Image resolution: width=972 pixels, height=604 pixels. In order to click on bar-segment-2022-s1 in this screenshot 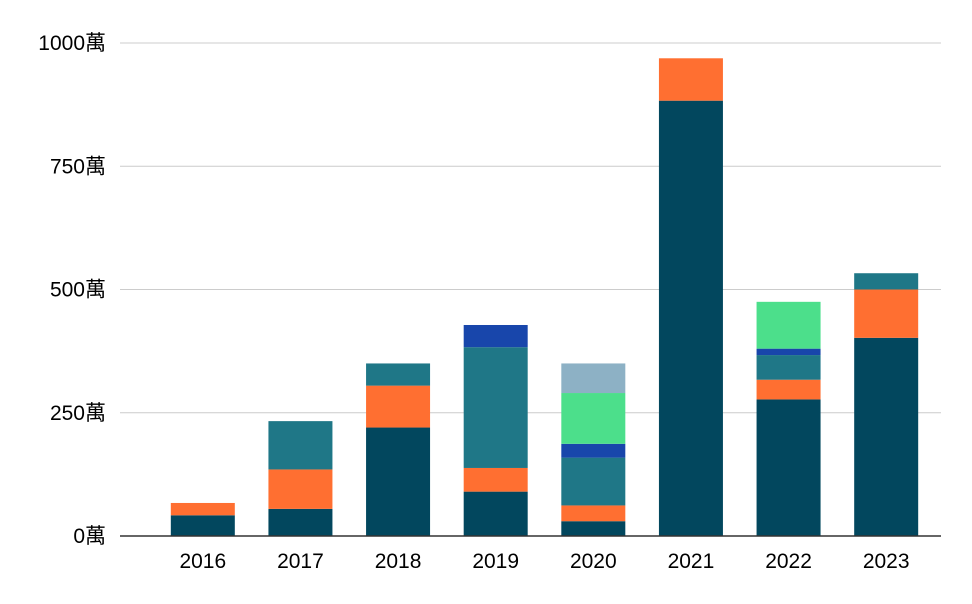, I will do `click(788, 467)`.